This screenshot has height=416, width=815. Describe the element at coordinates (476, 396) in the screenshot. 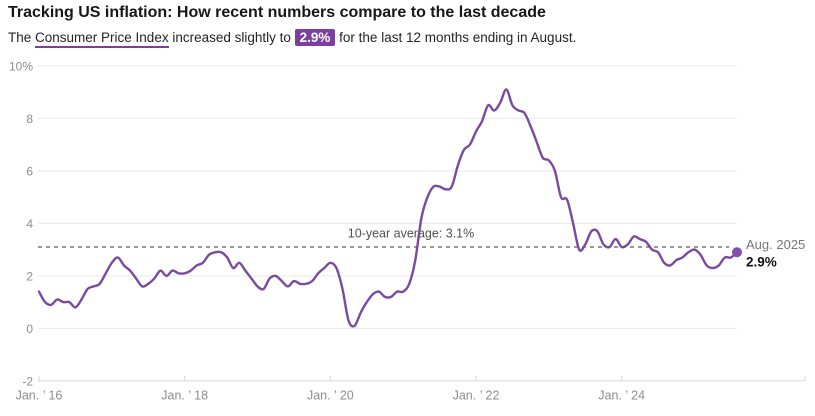

I see `x-tick-label: Jan. ’ 22` at that location.